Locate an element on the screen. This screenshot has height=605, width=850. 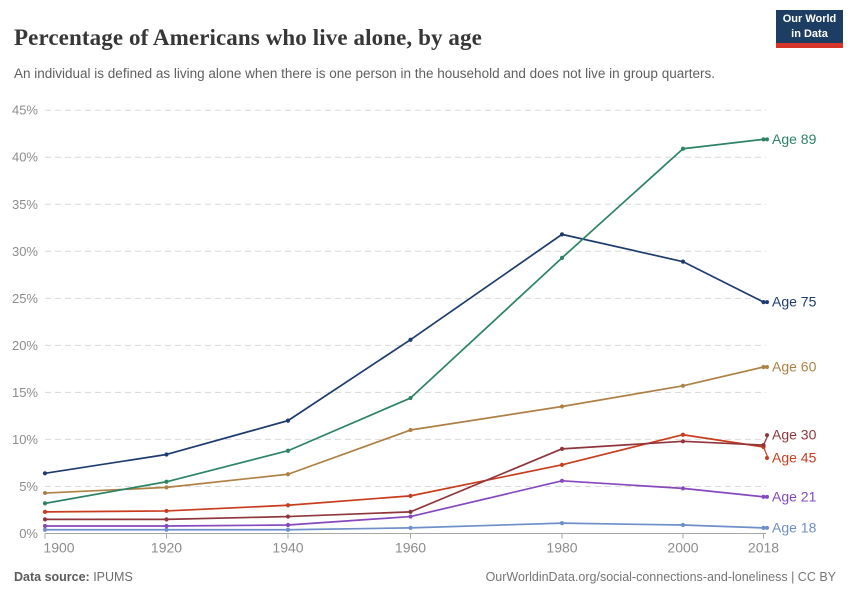
y-tick-label-5: 5% is located at coordinates (28, 486).